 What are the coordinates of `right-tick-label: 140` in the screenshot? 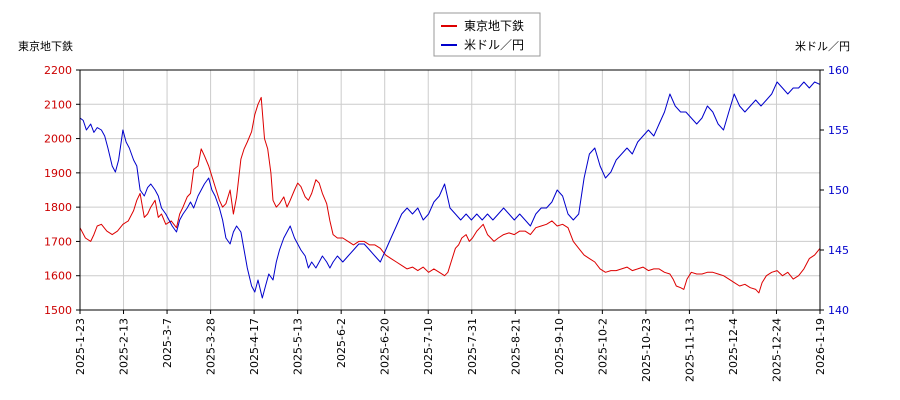 It's located at (838, 310).